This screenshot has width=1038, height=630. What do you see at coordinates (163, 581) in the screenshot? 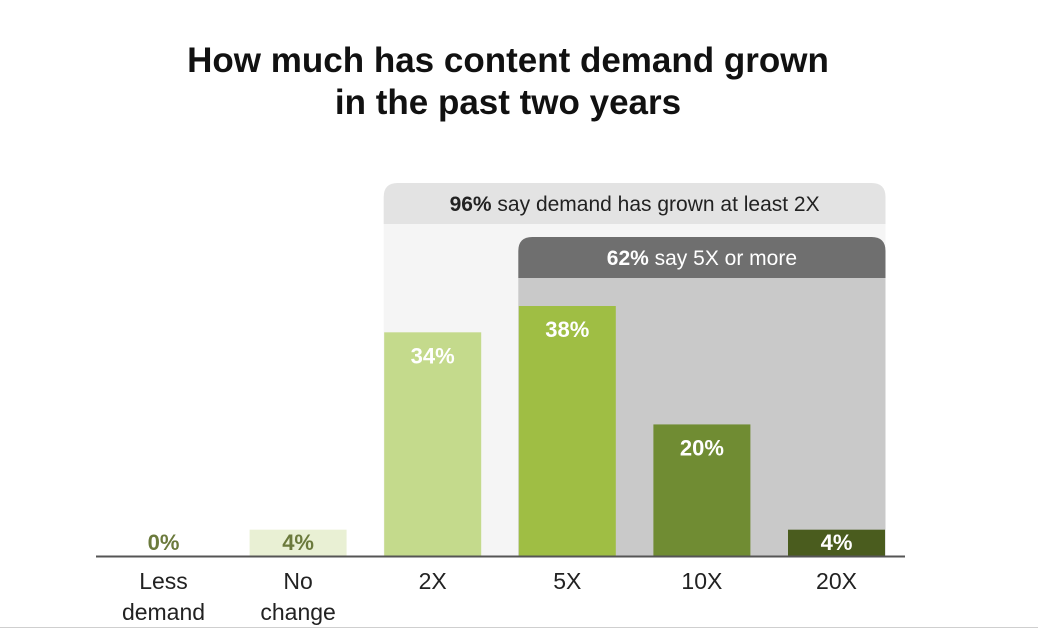
I see `category-label-1-line-1: Less` at bounding box center [163, 581].